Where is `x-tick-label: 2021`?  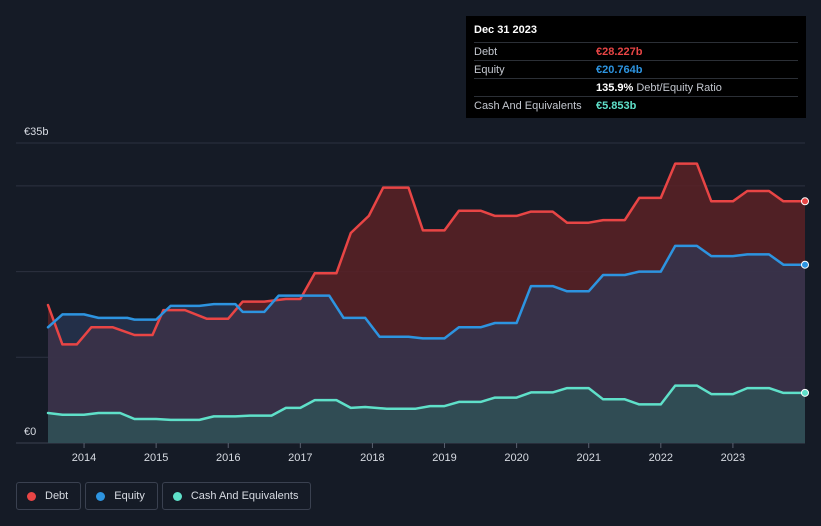 x-tick-label: 2021 is located at coordinates (588, 458).